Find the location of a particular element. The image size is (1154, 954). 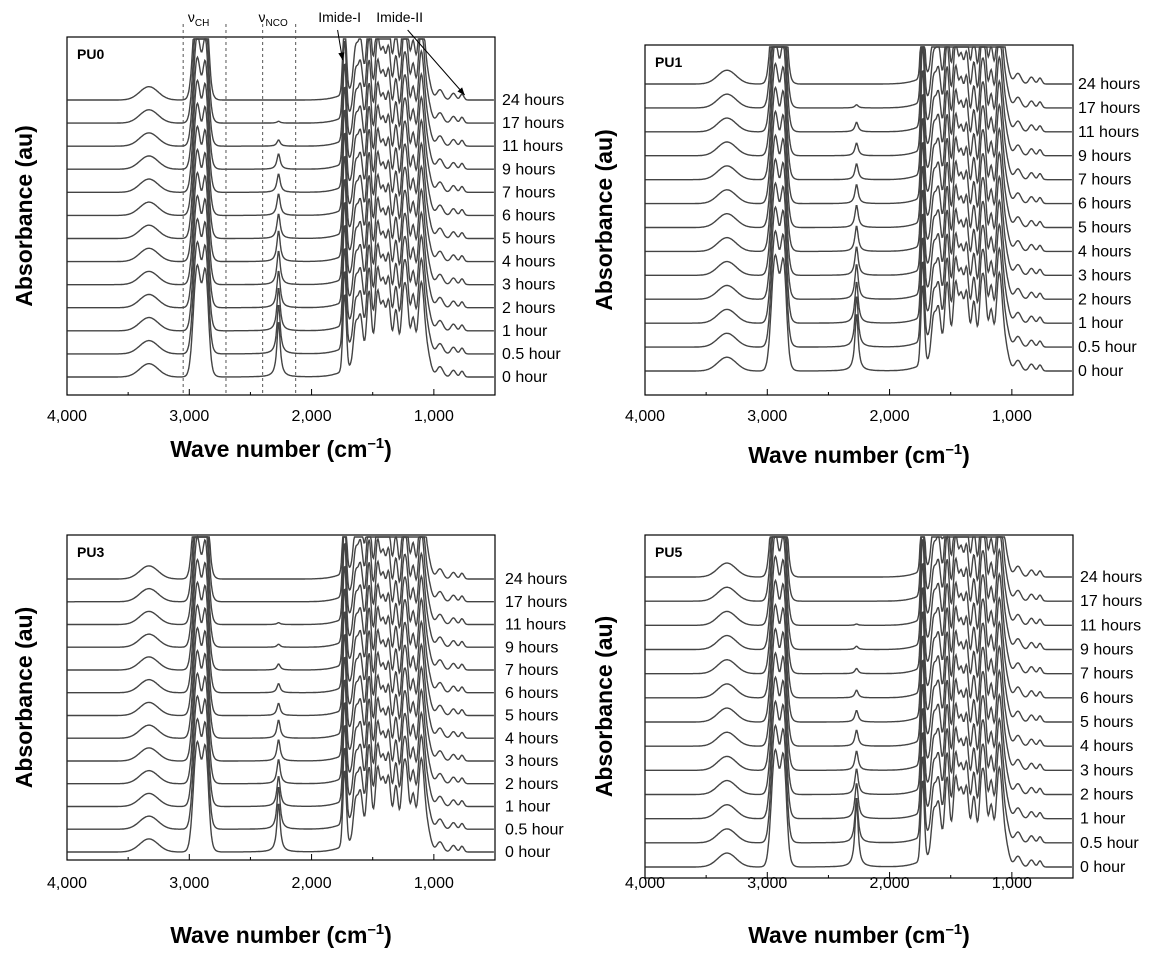

panel-label: PU3 is located at coordinates (90, 552).